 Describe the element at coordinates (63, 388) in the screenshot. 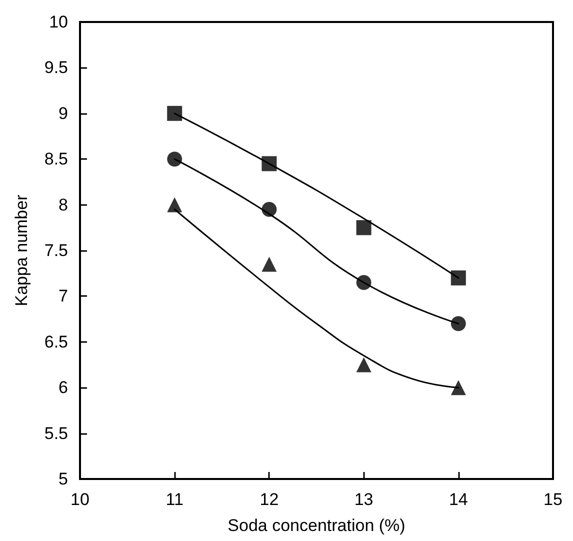

I see `y-tick-label: 6` at that location.